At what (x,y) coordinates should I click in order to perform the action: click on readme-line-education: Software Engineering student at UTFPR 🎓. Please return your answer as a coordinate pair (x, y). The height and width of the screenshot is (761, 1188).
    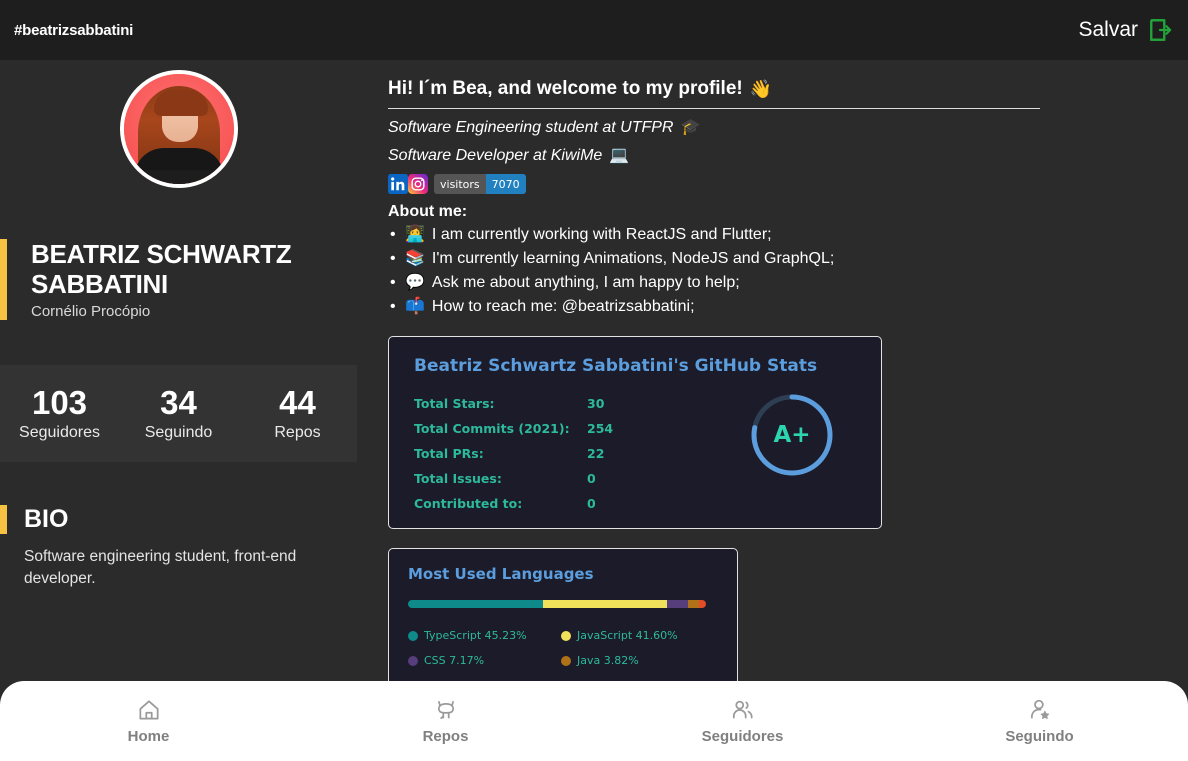
    Looking at the image, I should click on (788, 128).